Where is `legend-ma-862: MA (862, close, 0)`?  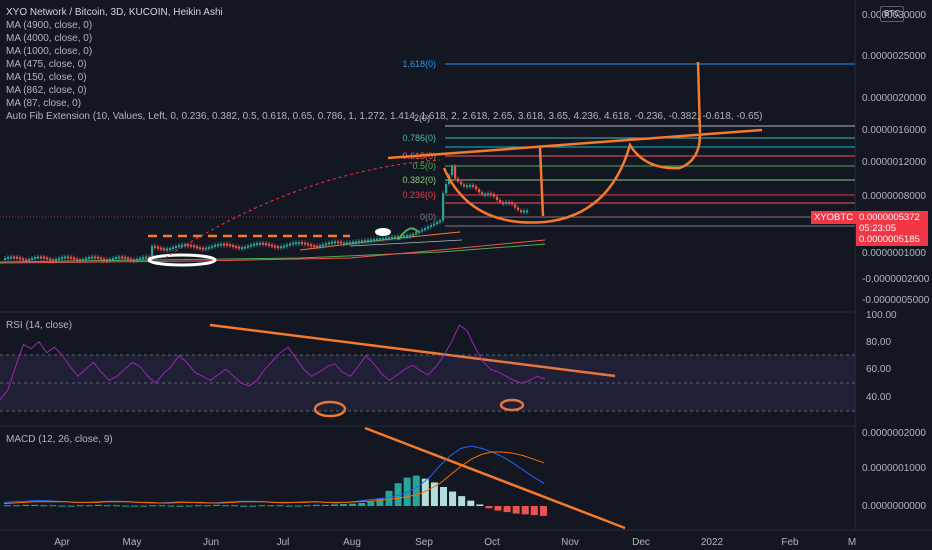 legend-ma-862: MA (862, close, 0) is located at coordinates (46, 90).